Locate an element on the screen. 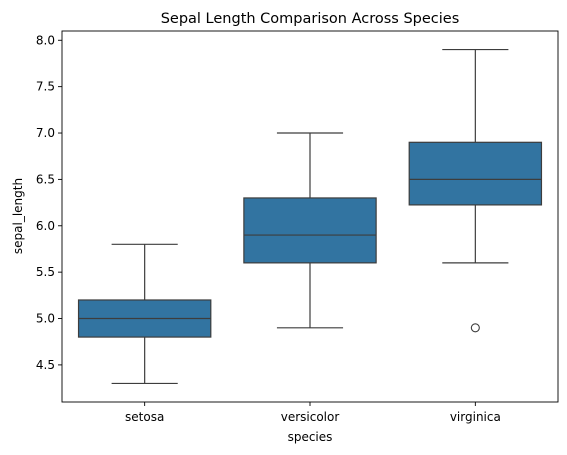  box-virginica is located at coordinates (475, 190).